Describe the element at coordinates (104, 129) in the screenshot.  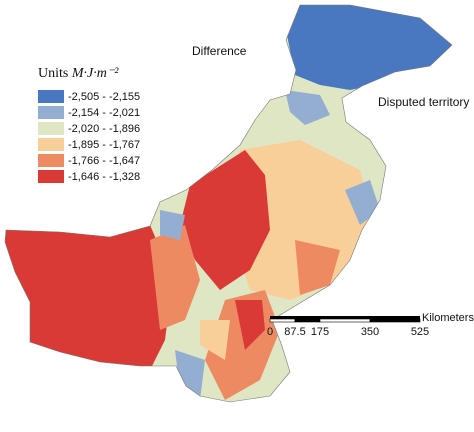
I see `legend-label: -2,020 - -1,896` at that location.